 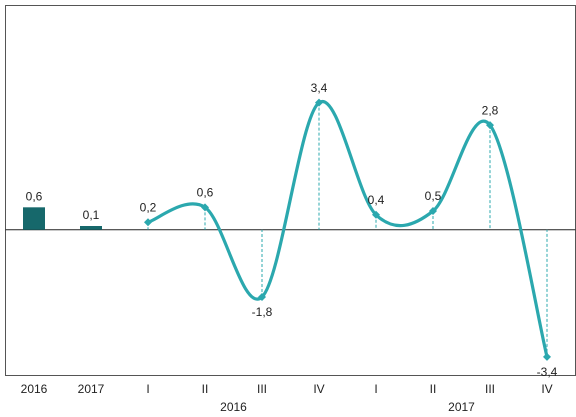 I want to click on value-label: 2,8, so click(x=490, y=110).